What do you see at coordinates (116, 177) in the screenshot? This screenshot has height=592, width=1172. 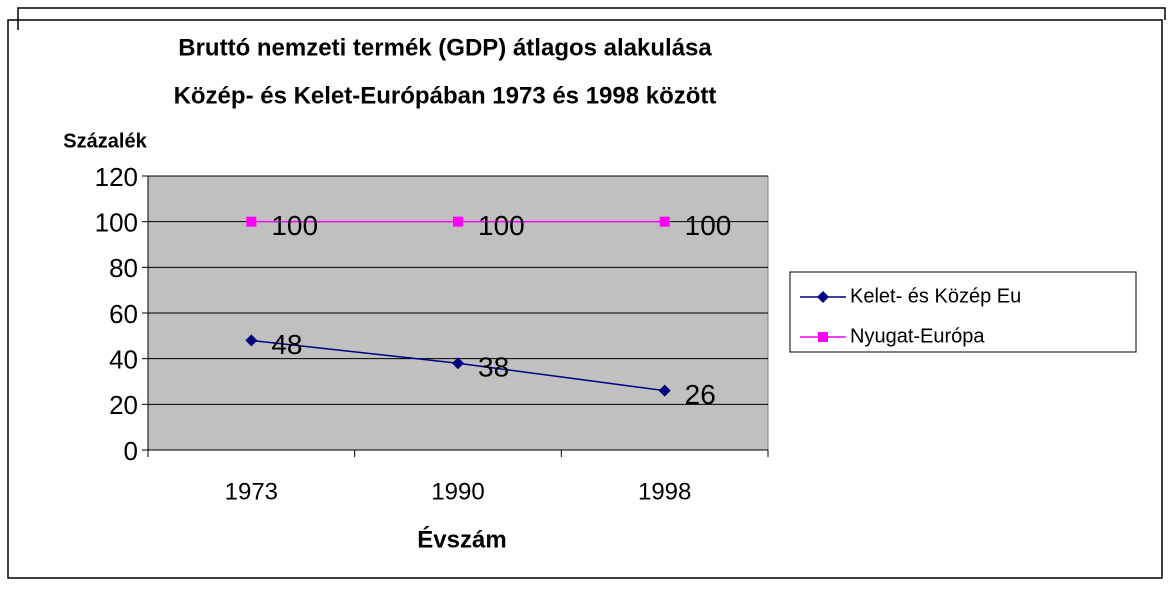 I see `y-tick-label: 120` at bounding box center [116, 177].